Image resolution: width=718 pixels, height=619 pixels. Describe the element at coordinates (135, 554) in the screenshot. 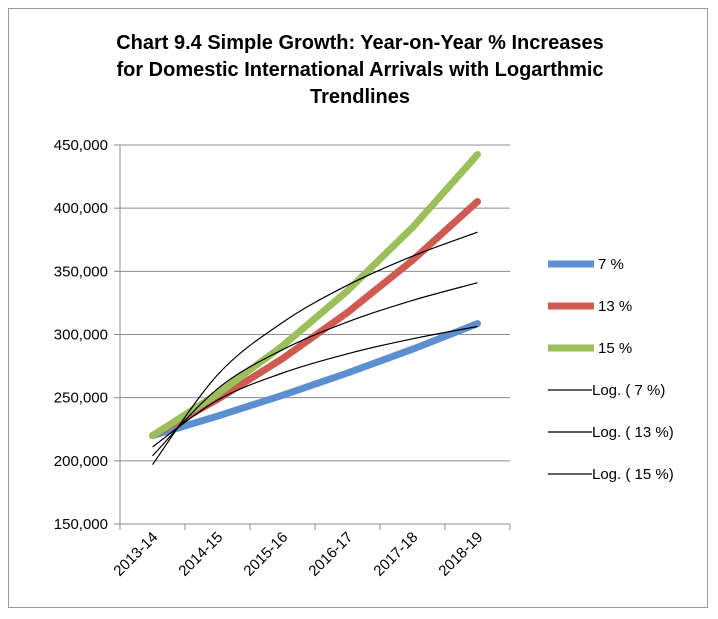

I see `x-tick-label: 2013-14` at that location.